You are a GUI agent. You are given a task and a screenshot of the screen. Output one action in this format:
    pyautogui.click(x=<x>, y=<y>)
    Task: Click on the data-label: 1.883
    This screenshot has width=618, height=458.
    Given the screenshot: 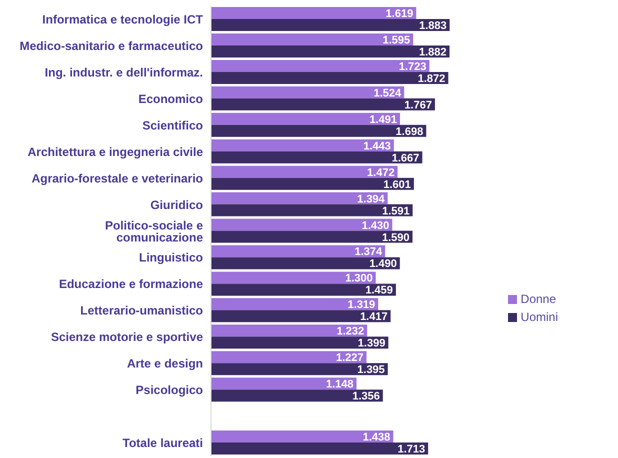 What is the action you would take?
    pyautogui.click(x=433, y=26)
    